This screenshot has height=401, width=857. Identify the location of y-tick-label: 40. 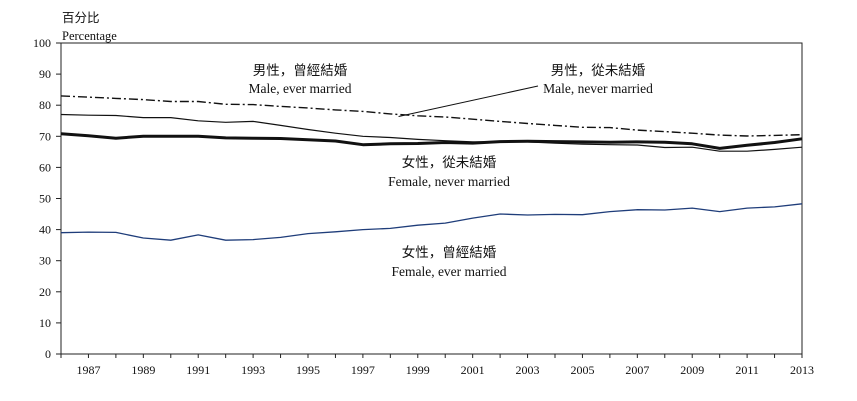
(45, 230).